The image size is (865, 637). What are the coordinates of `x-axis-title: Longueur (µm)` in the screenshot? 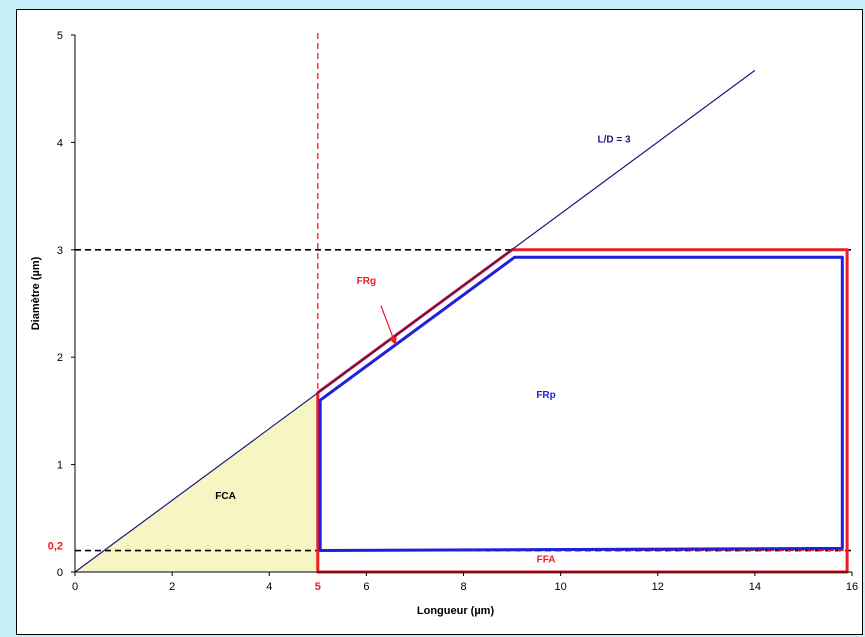 It's located at (456, 611).